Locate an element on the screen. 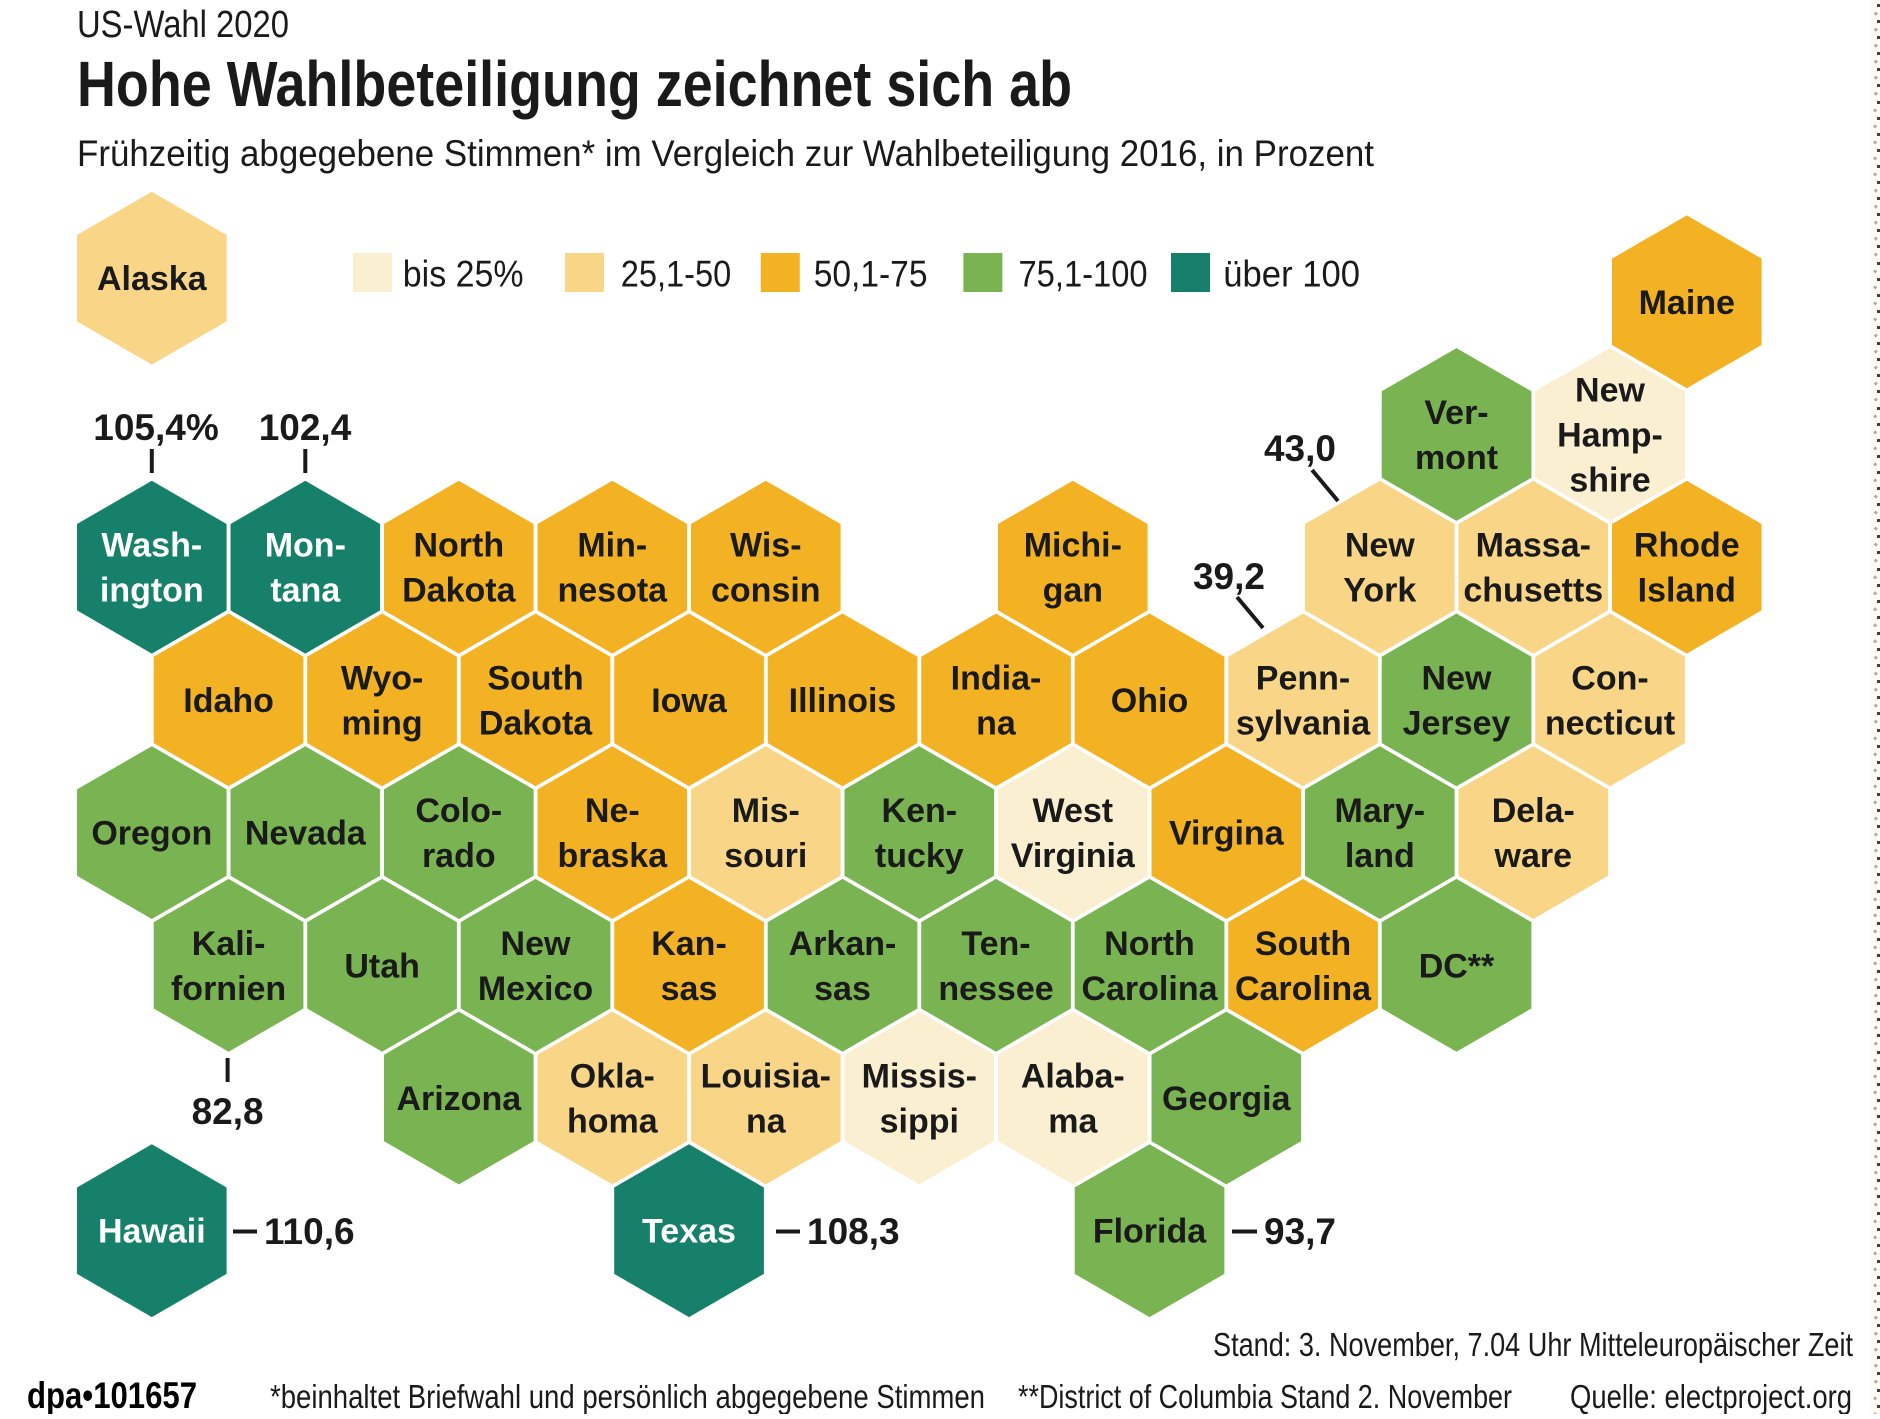 The width and height of the screenshot is (1880, 1419). svg-text: 75,1-100 is located at coordinates (1083, 274).